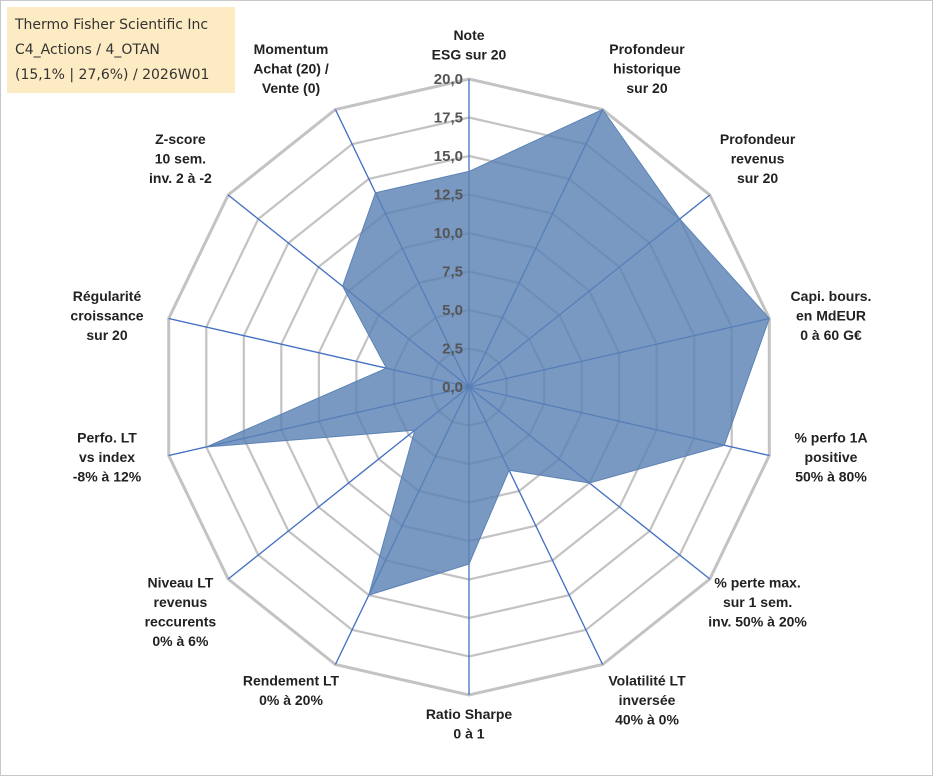 Image resolution: width=933 pixels, height=777 pixels. What do you see at coordinates (448, 118) in the screenshot?
I see `tick-label: 17,5` at bounding box center [448, 118].